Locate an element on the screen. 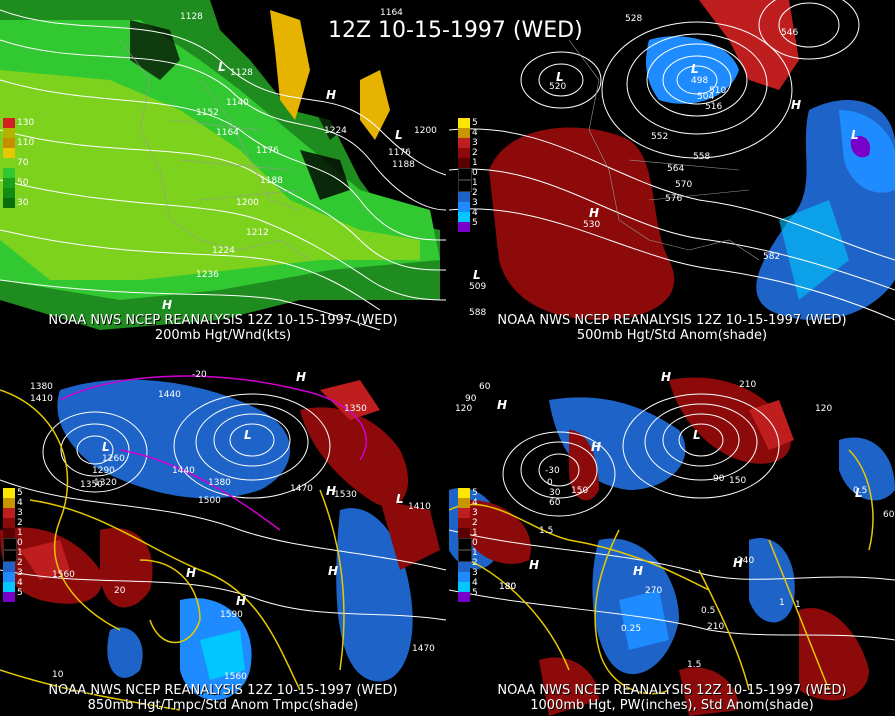  contour-label: 546 is located at coordinates (790, 33).